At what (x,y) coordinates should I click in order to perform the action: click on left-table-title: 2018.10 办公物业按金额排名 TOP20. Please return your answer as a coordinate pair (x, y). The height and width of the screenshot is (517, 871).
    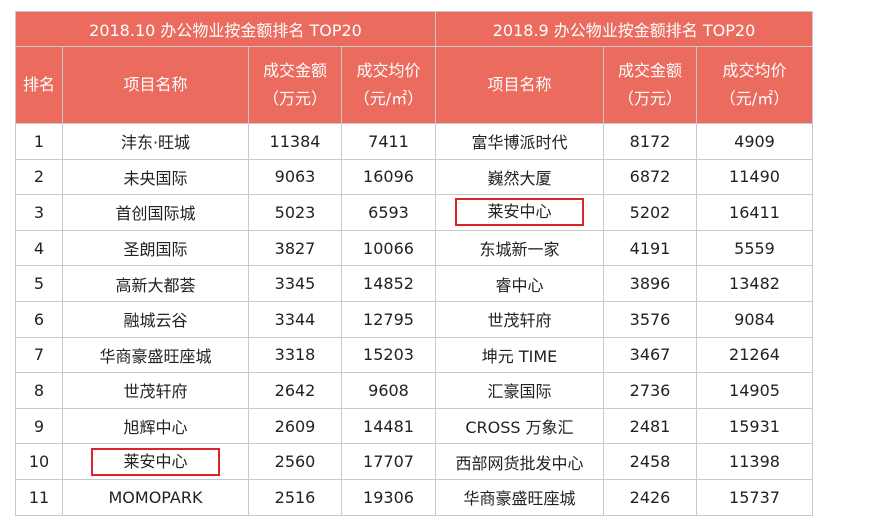
    Looking at the image, I should click on (225, 29).